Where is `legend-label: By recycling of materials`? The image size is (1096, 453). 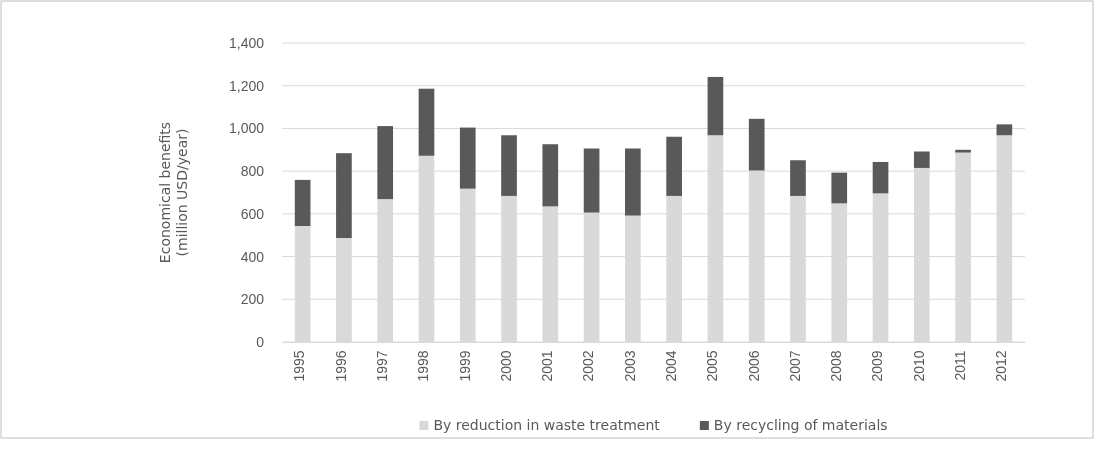 legend-label: By recycling of materials is located at coordinates (800, 425).